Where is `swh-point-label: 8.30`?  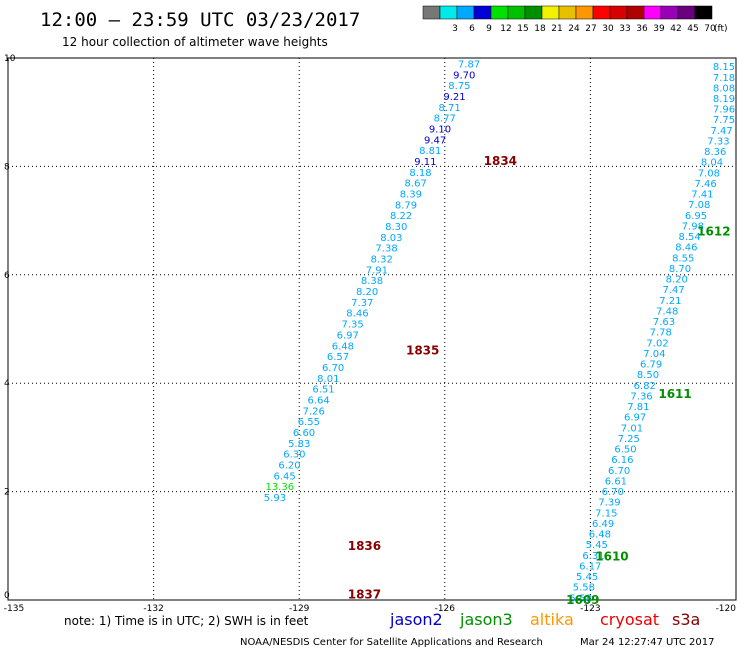
swh-point-label: 8.30 is located at coordinates (396, 227).